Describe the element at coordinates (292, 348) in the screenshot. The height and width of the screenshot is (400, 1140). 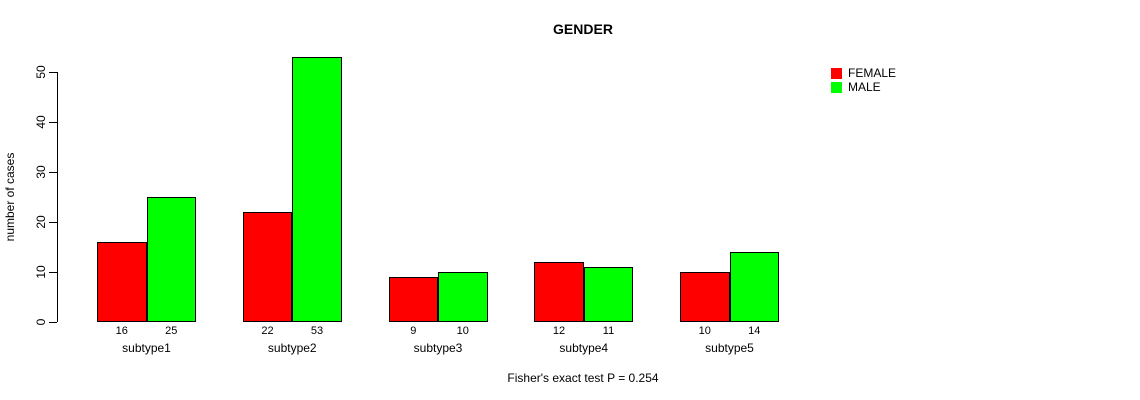
I see `category-label-subtype2: subtype2` at that location.